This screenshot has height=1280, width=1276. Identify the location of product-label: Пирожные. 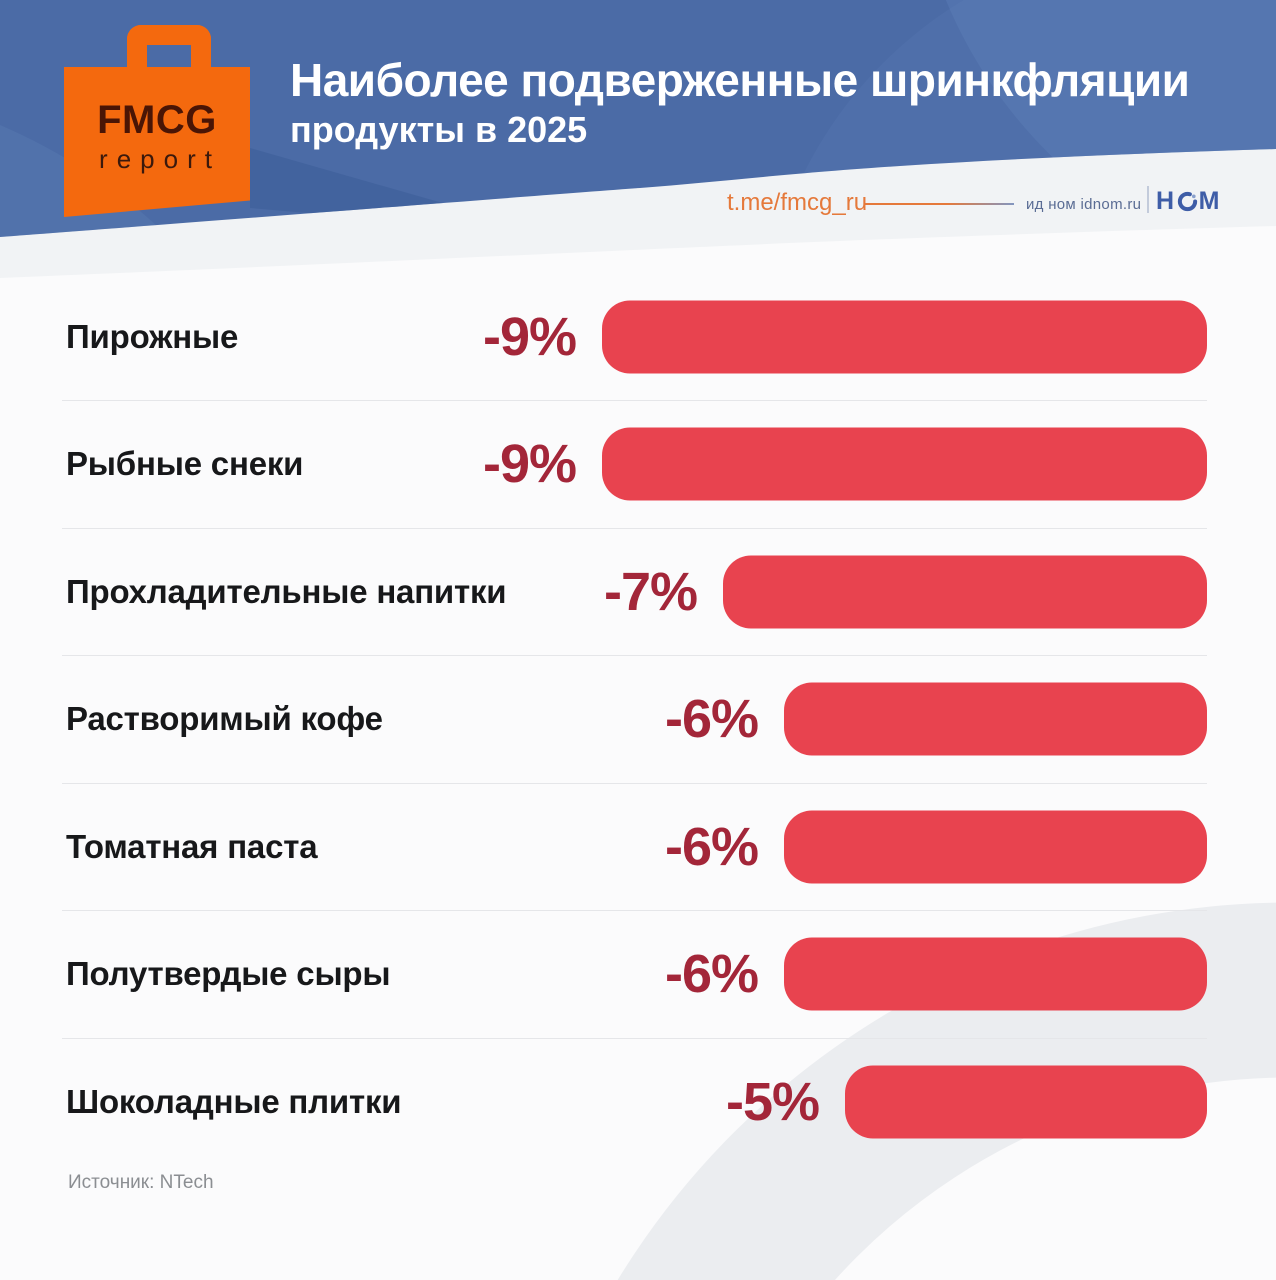
(152, 336).